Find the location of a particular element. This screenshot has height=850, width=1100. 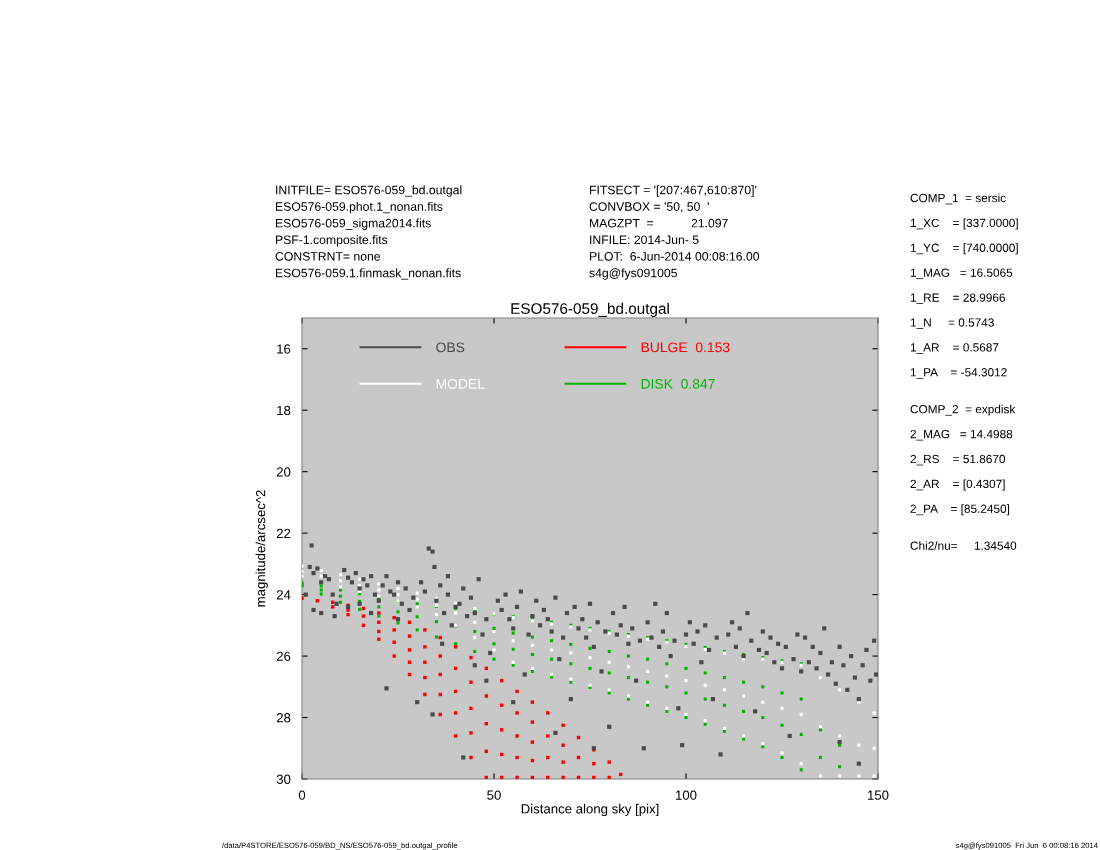

x-tick-label: 50 is located at coordinates (494, 795).